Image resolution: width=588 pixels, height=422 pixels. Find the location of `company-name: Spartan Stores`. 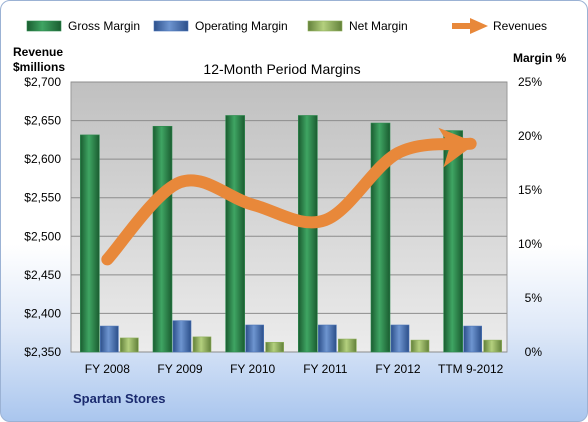

company-name: Spartan Stores is located at coordinates (119, 398).